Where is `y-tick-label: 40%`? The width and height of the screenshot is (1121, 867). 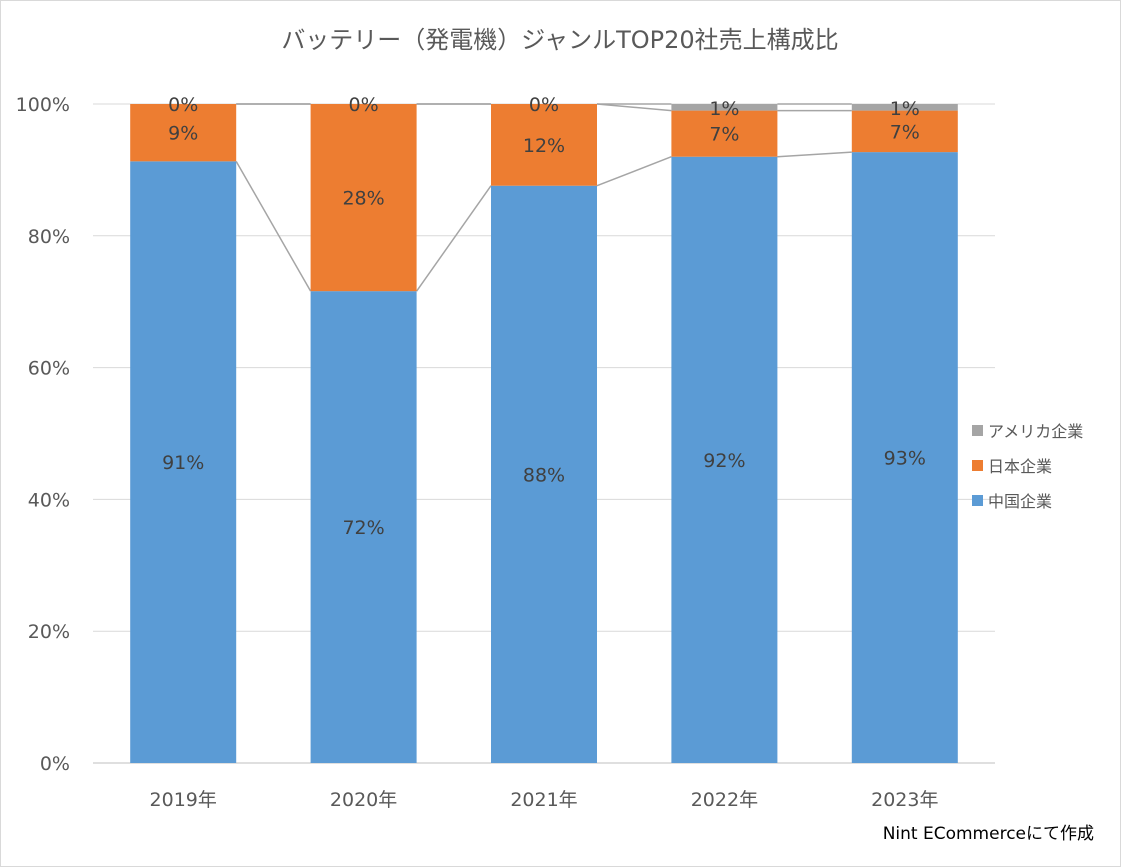 y-tick-label: 40% is located at coordinates (49, 500).